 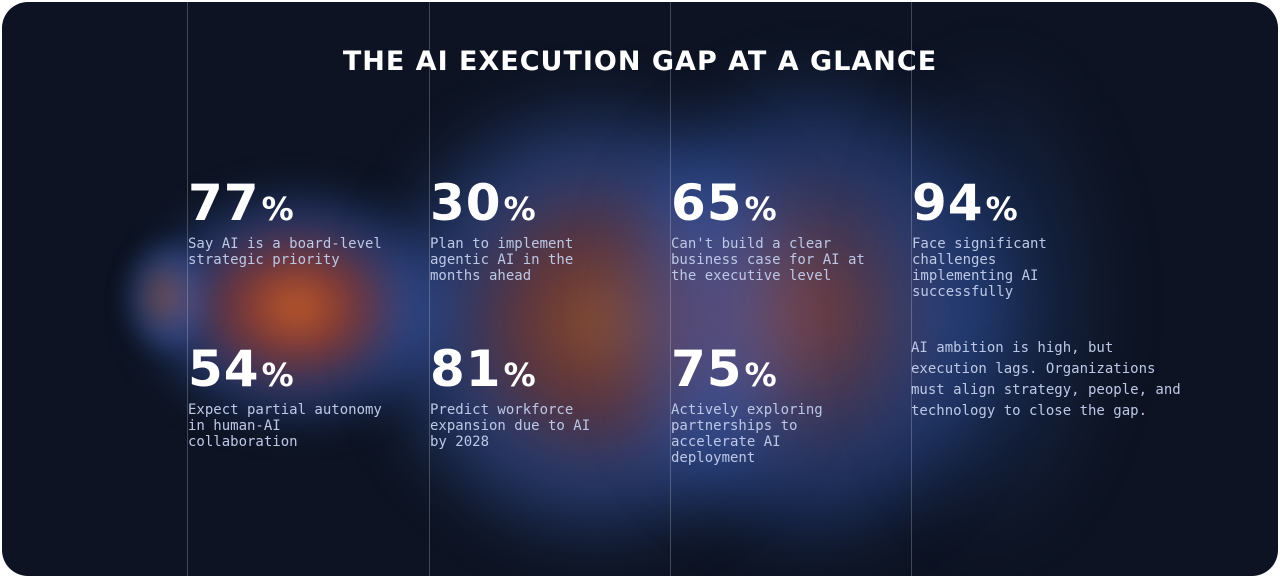 I want to click on stat-value: 65%, so click(x=771, y=206).